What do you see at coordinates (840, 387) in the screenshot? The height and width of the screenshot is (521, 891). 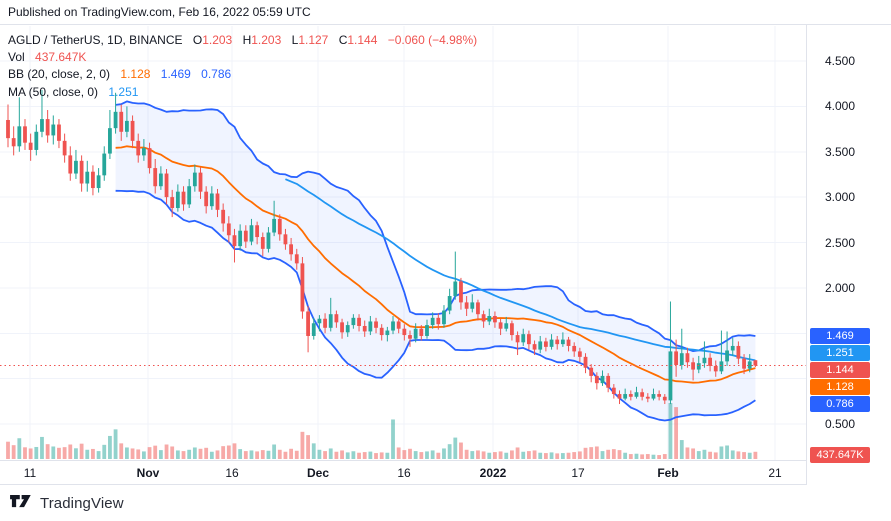 I see `price-badge: 1.128` at bounding box center [840, 387].